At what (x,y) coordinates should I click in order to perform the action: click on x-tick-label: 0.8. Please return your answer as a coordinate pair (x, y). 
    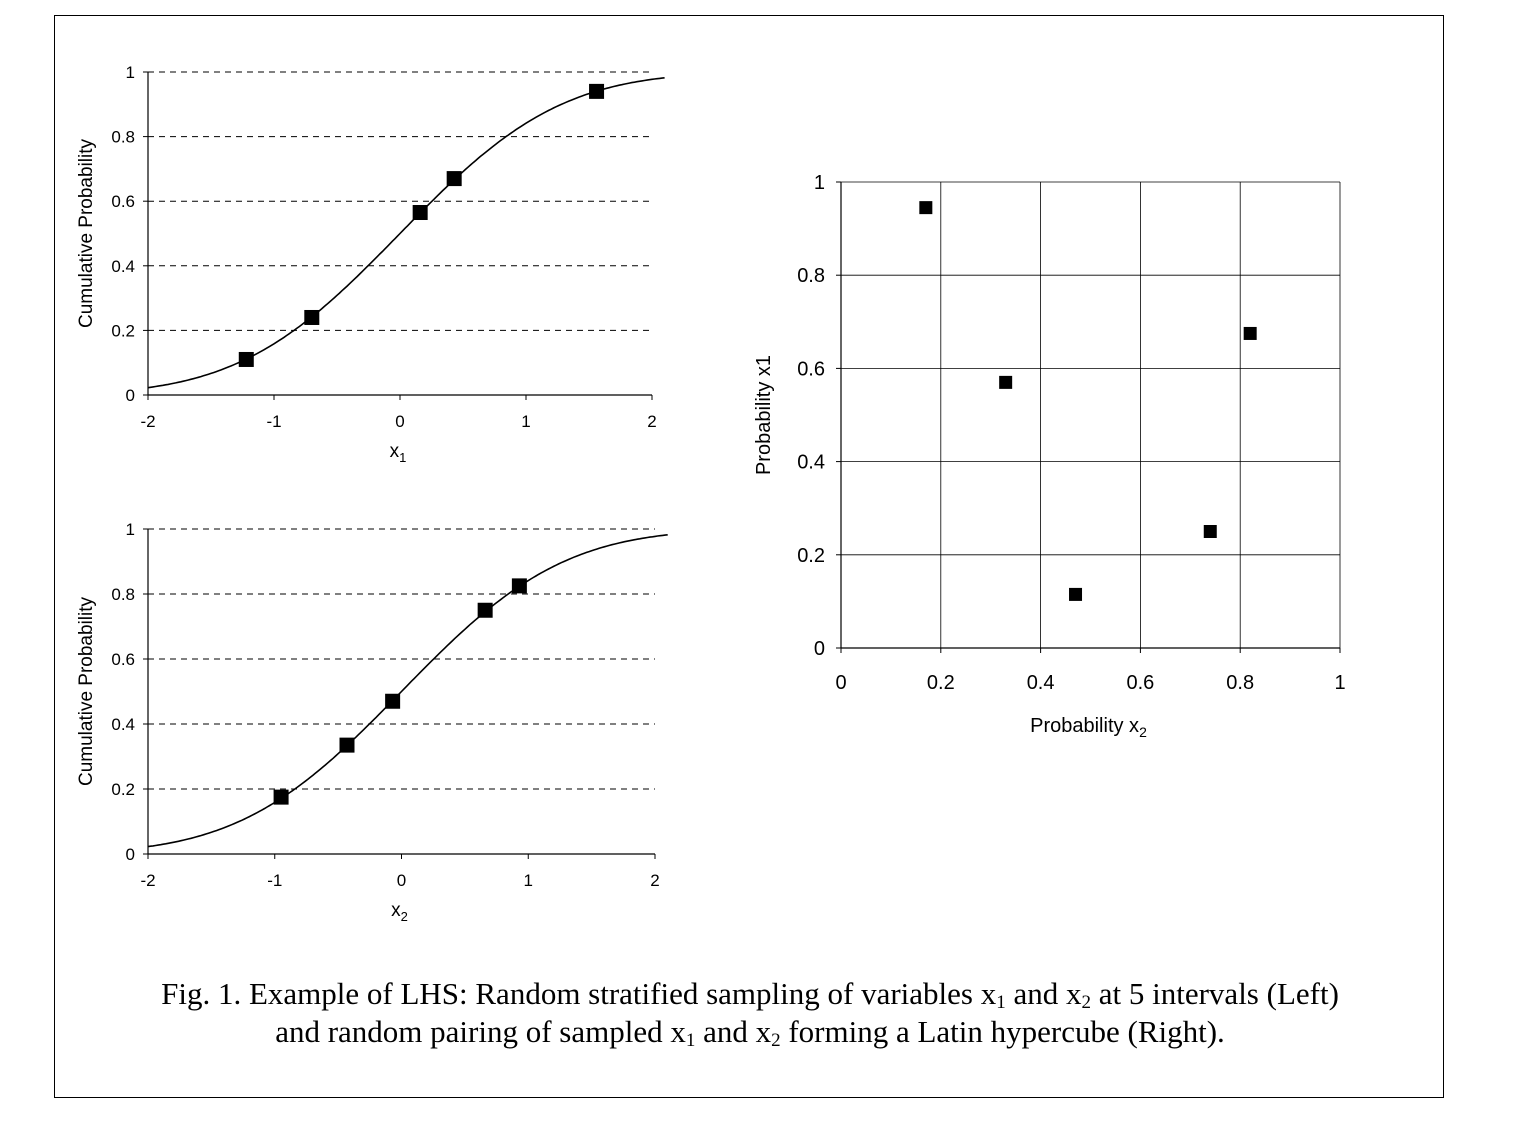
    Looking at the image, I should click on (1240, 683).